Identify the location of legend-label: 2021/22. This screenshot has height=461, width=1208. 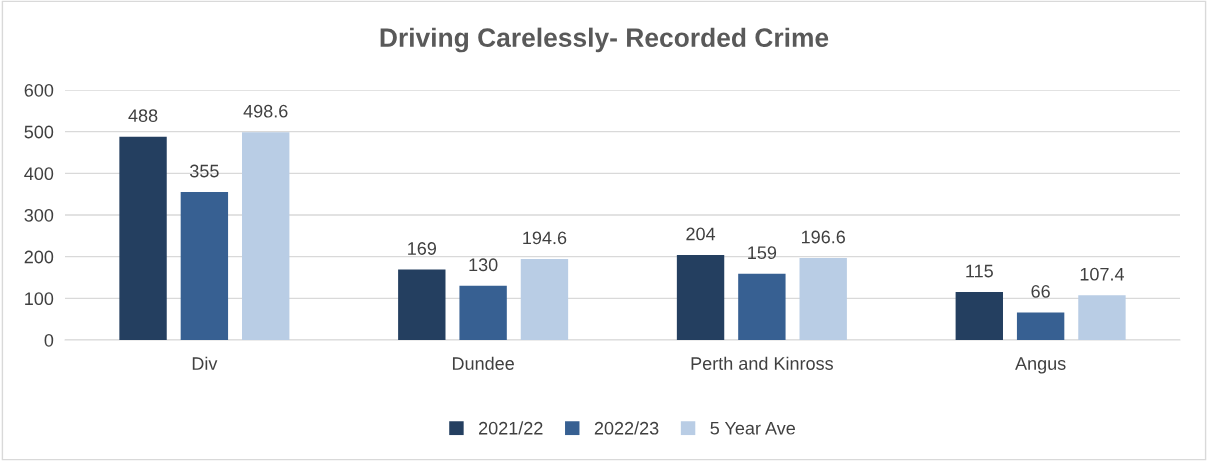
(511, 428).